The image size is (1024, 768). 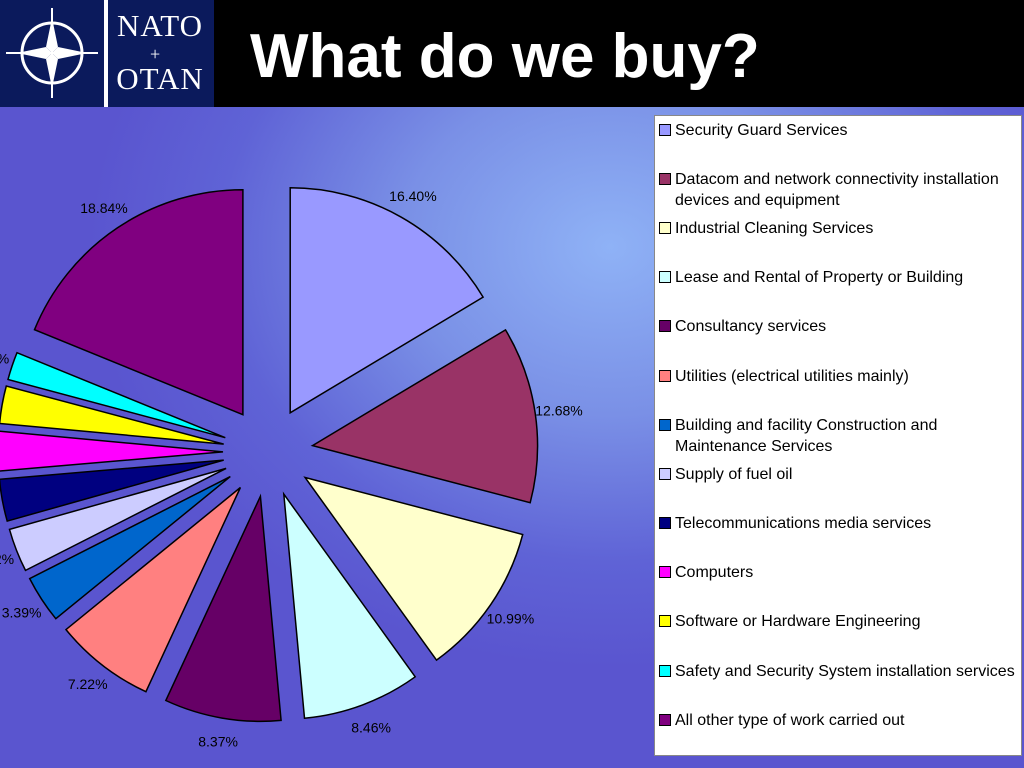 What do you see at coordinates (7, 559) in the screenshot?
I see `pie-data-label-8: 3.12%` at bounding box center [7, 559].